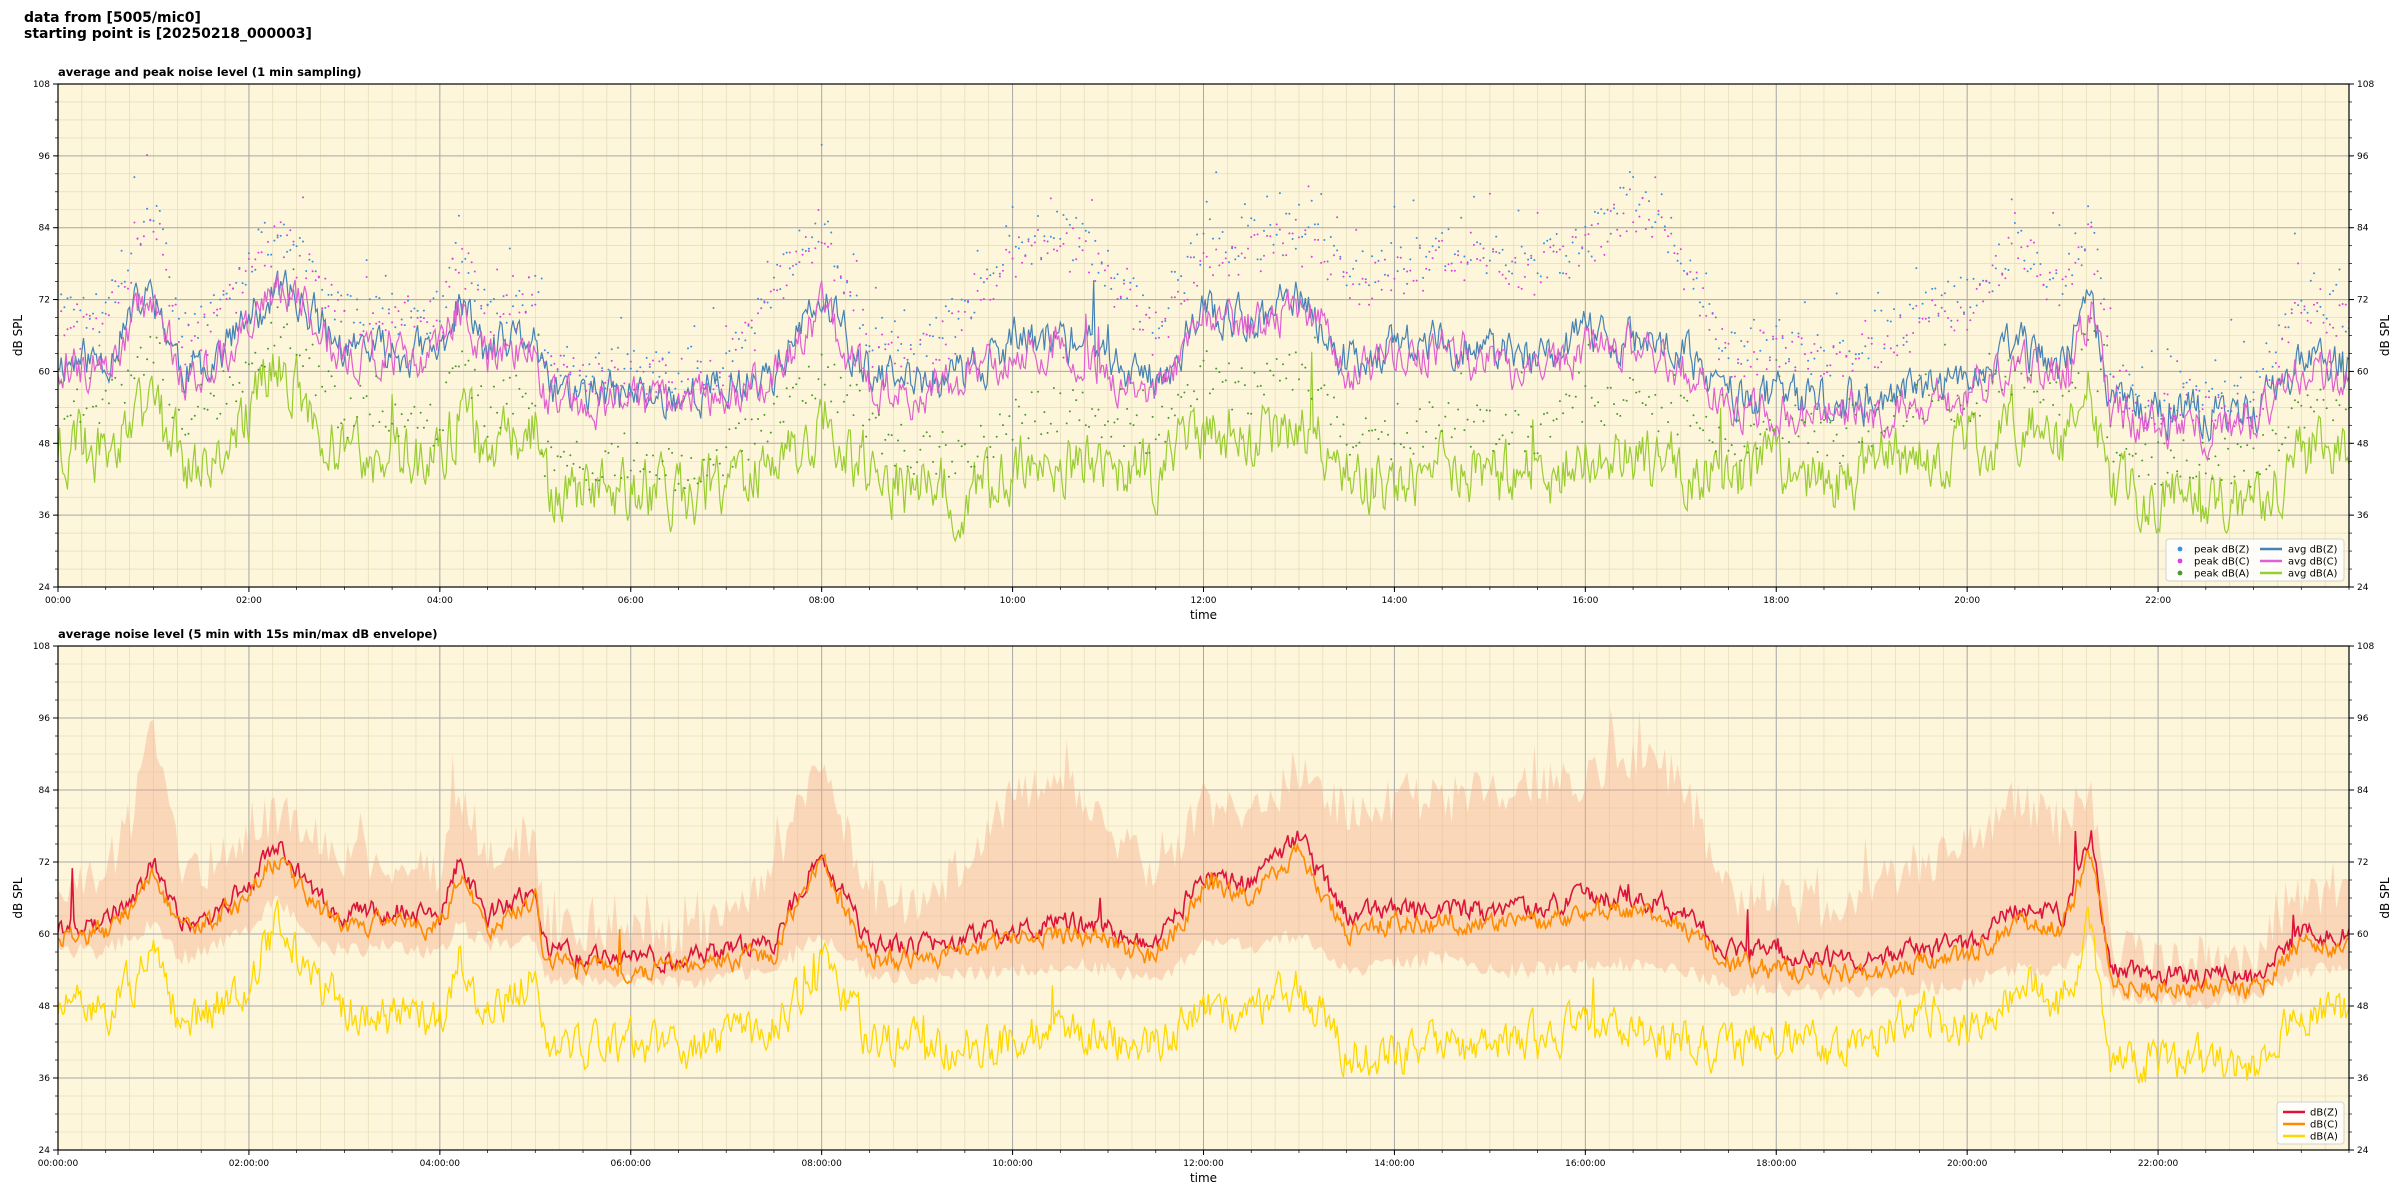 The image size is (2400, 1200). I want to click on series-line-dbc, so click(1203, 922).